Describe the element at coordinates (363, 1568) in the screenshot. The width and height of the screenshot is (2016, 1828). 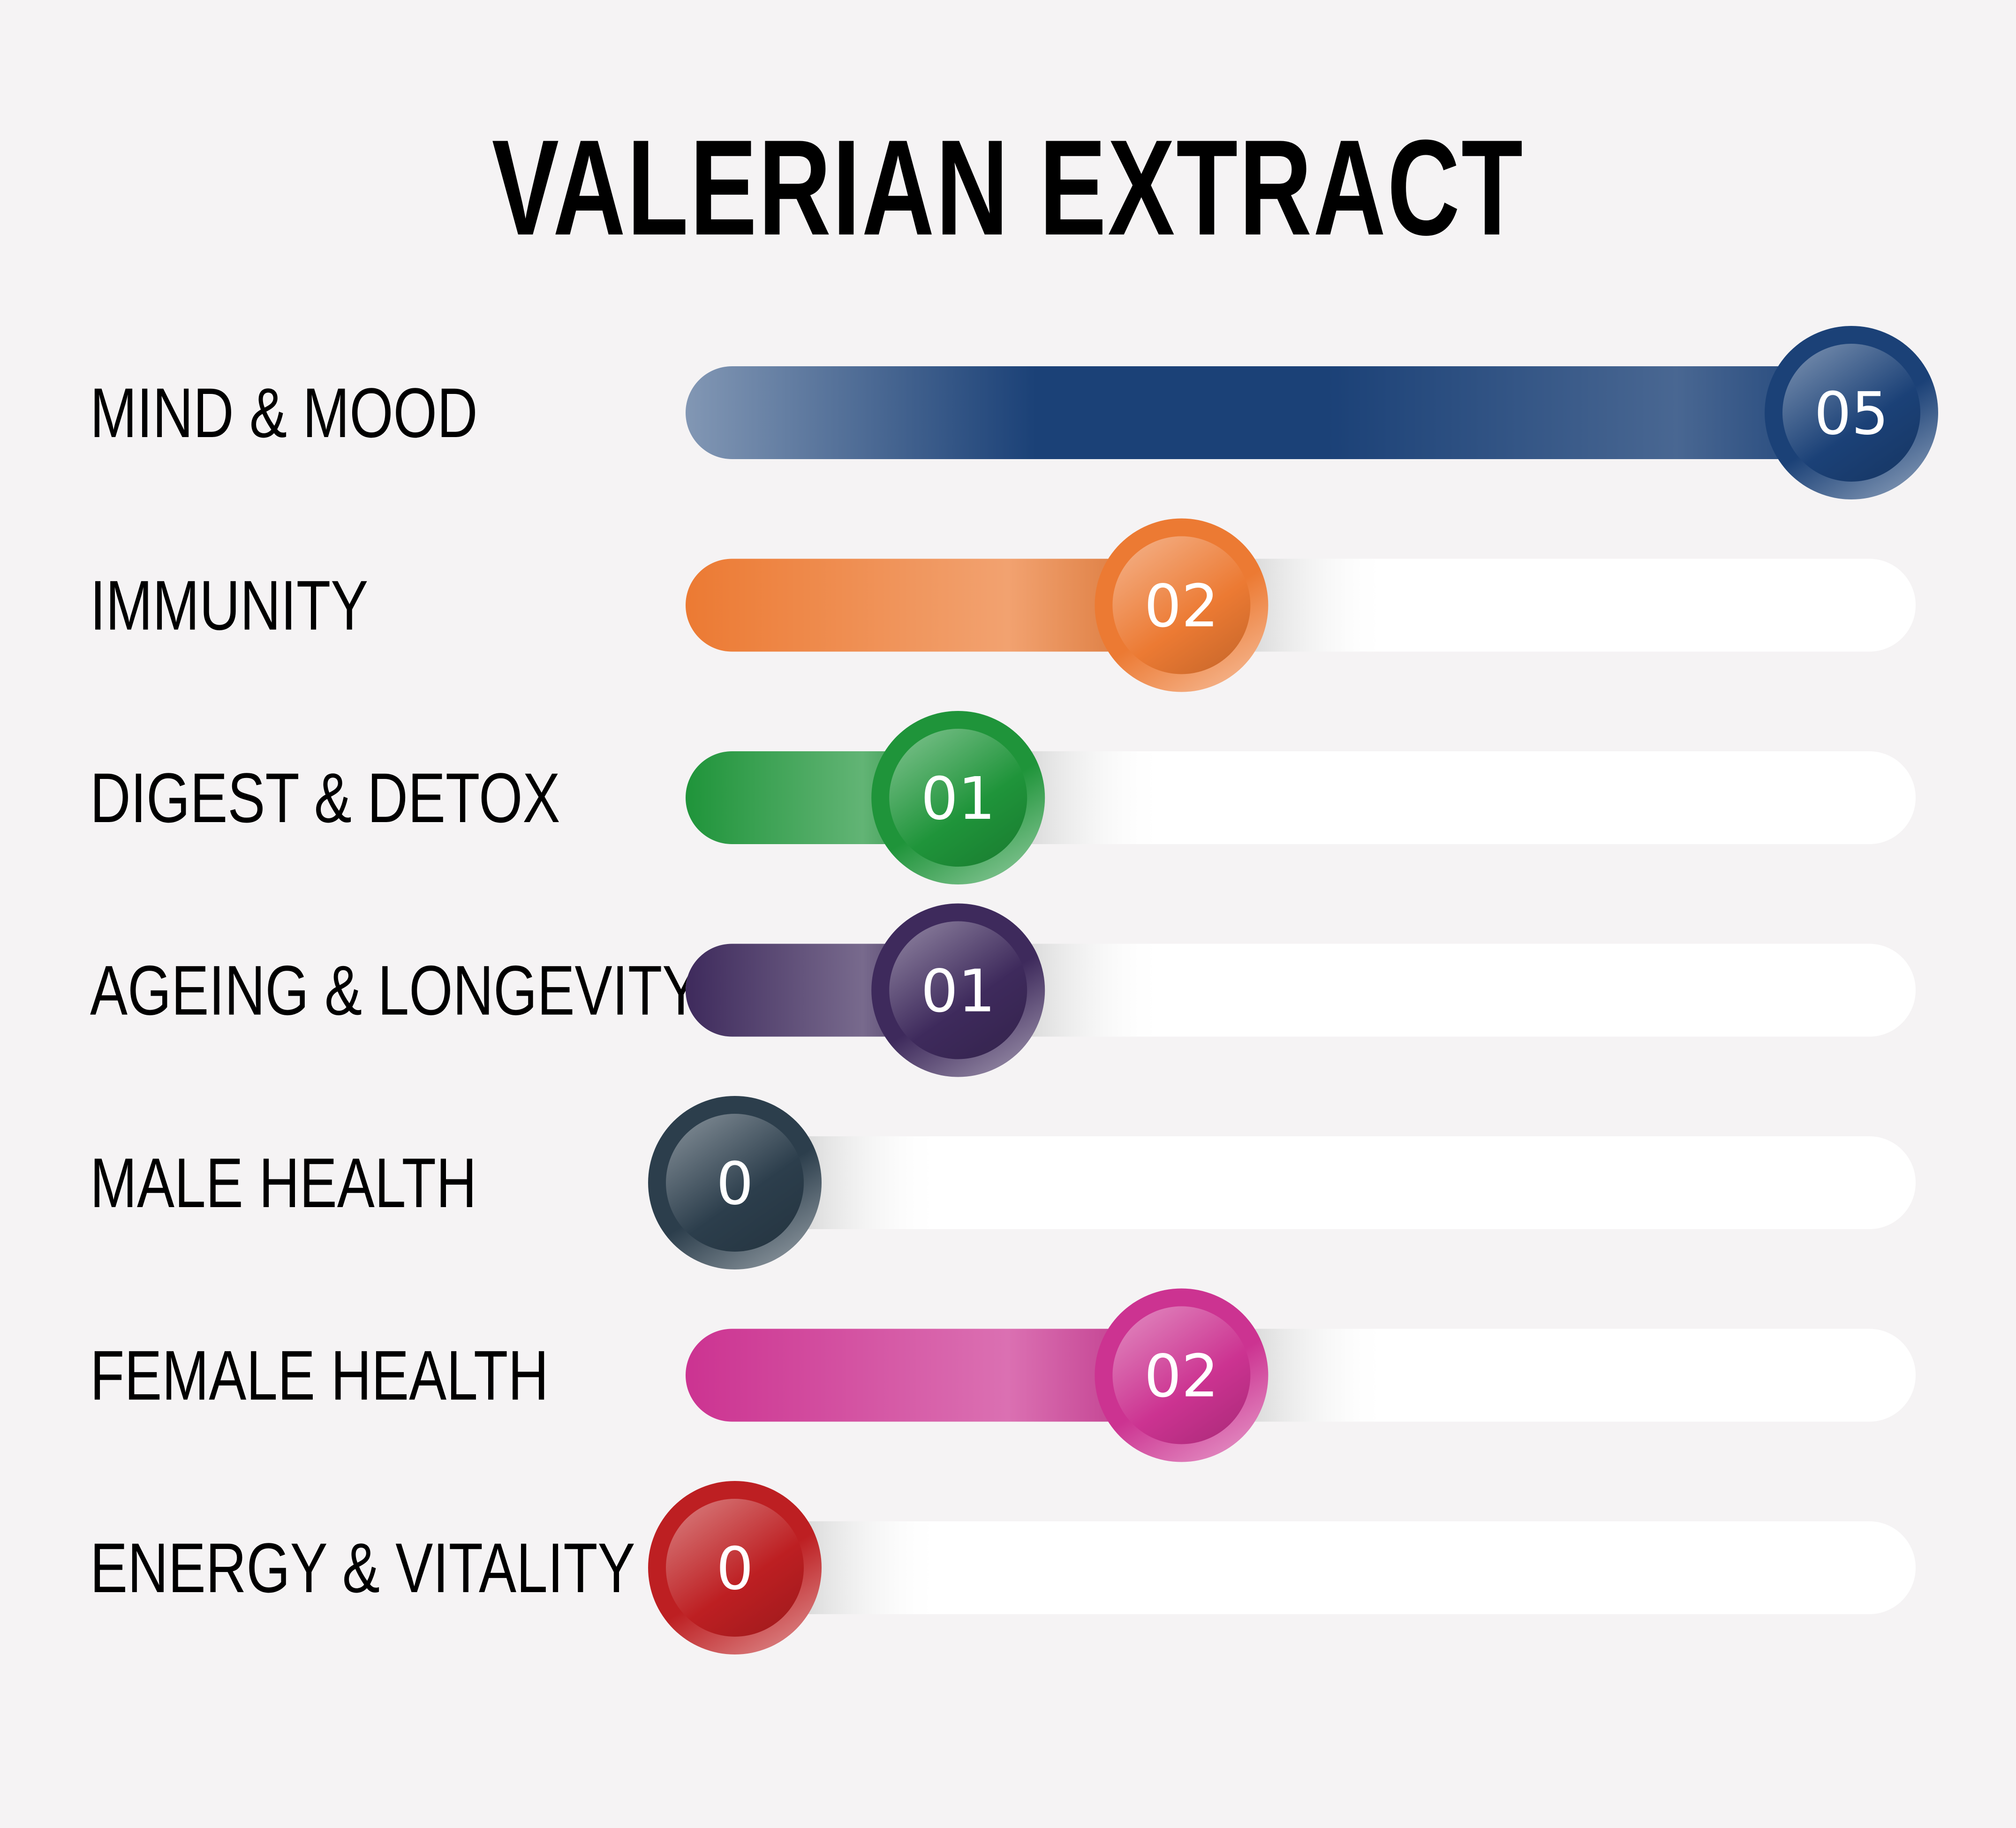
I see `category-label: ENERGY & VITALITY` at that location.